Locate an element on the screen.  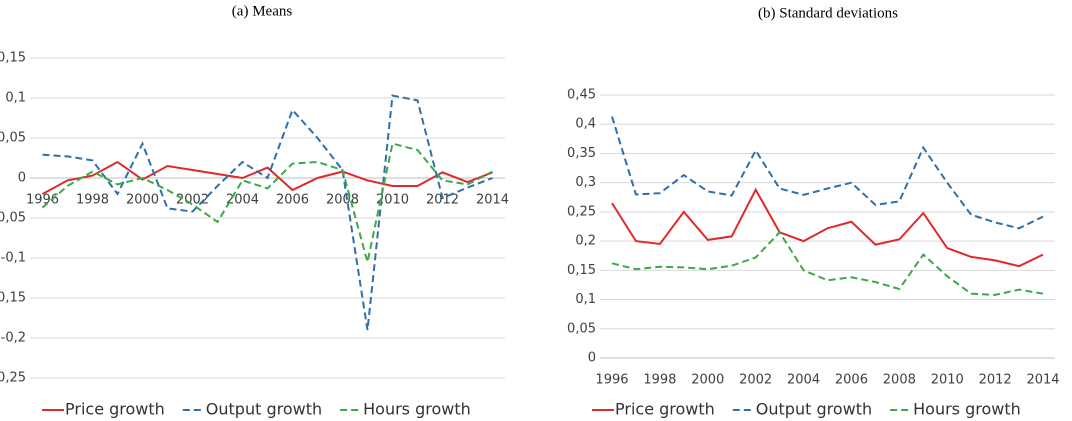
y-tick-label: -0,1 is located at coordinates (13, 258).